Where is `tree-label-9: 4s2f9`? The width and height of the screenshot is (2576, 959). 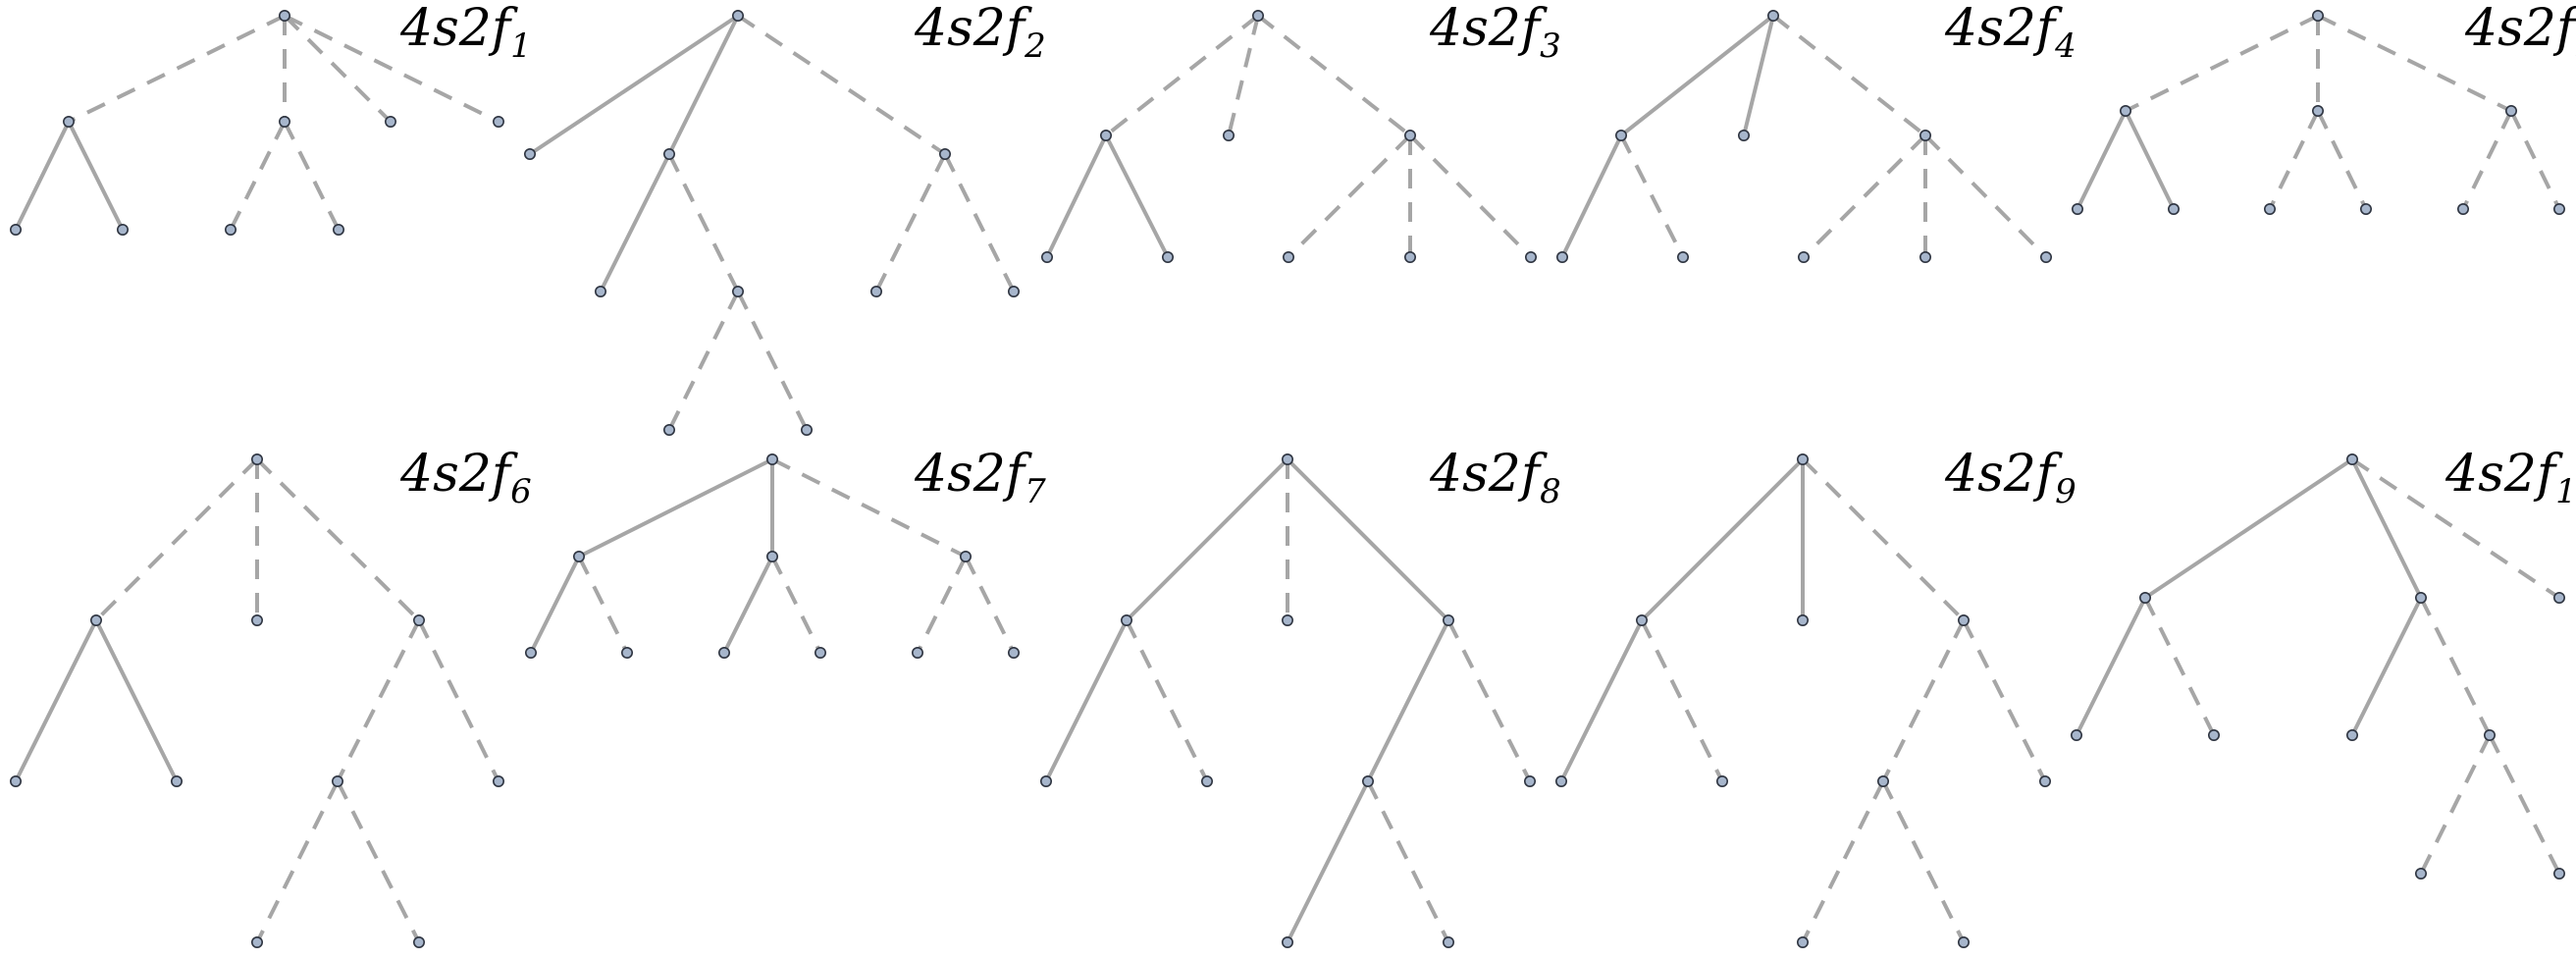 tree-label-9: 4s2f9 is located at coordinates (2010, 478).